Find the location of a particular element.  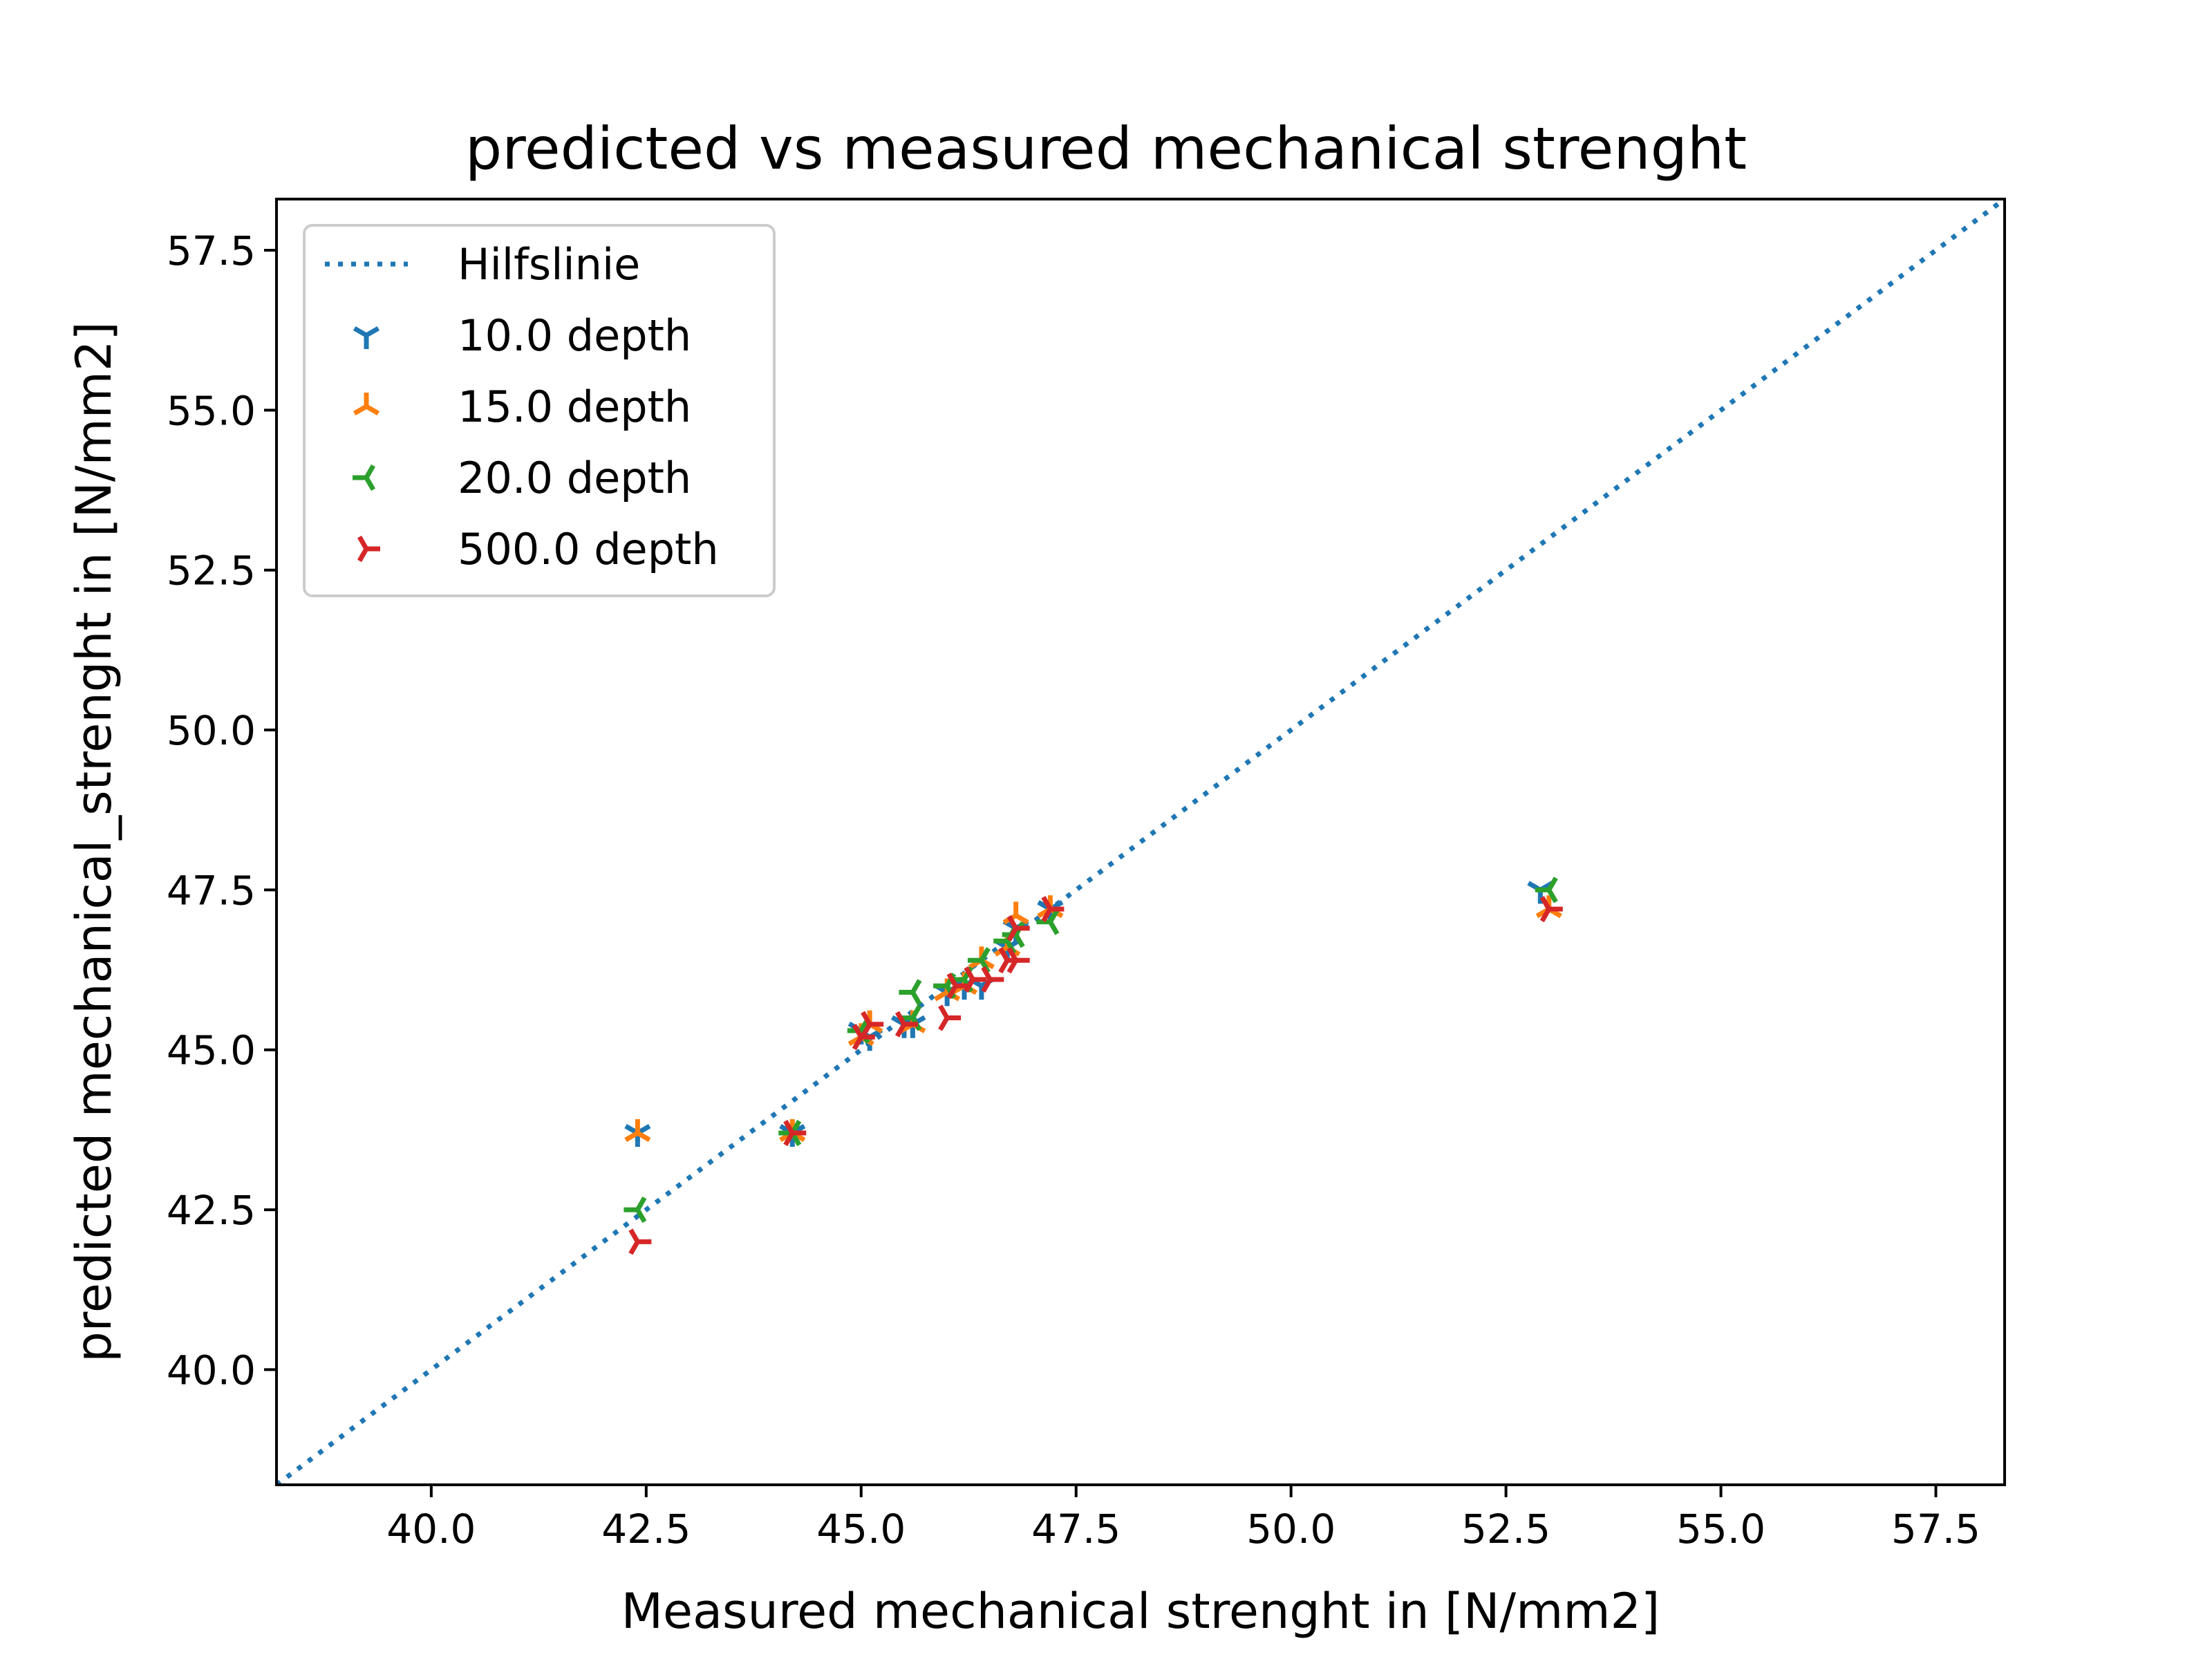

x-tick-label: 52.5 is located at coordinates (1506, 1530).